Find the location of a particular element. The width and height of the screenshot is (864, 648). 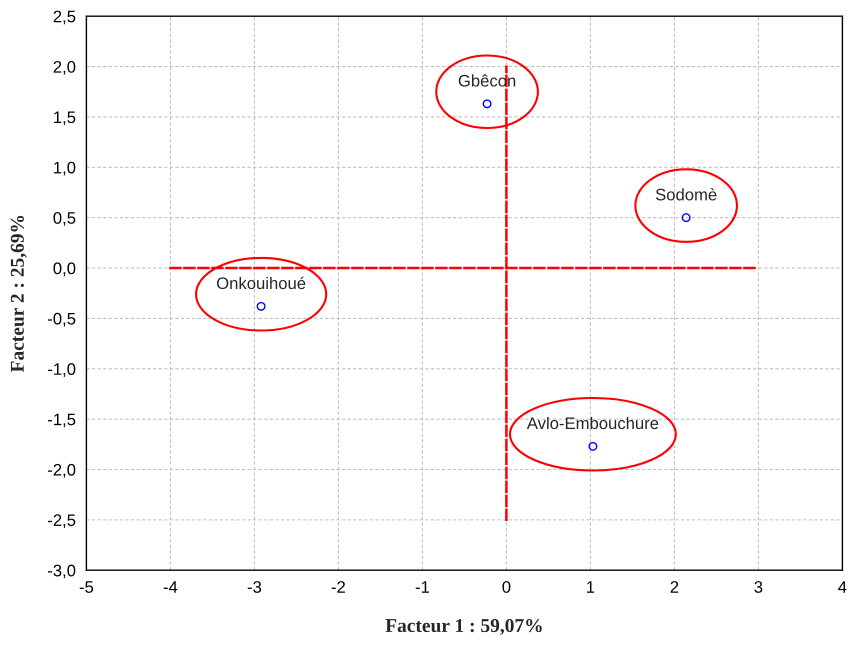

x-tick-label: -4 is located at coordinates (171, 587).